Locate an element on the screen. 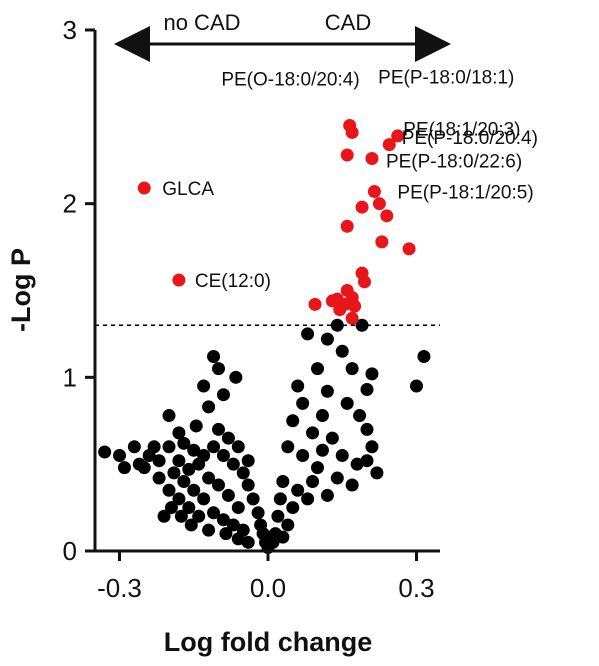 This screenshot has width=599, height=666. y-axis-ticks: 0 1 2 3 is located at coordinates (79, 290).